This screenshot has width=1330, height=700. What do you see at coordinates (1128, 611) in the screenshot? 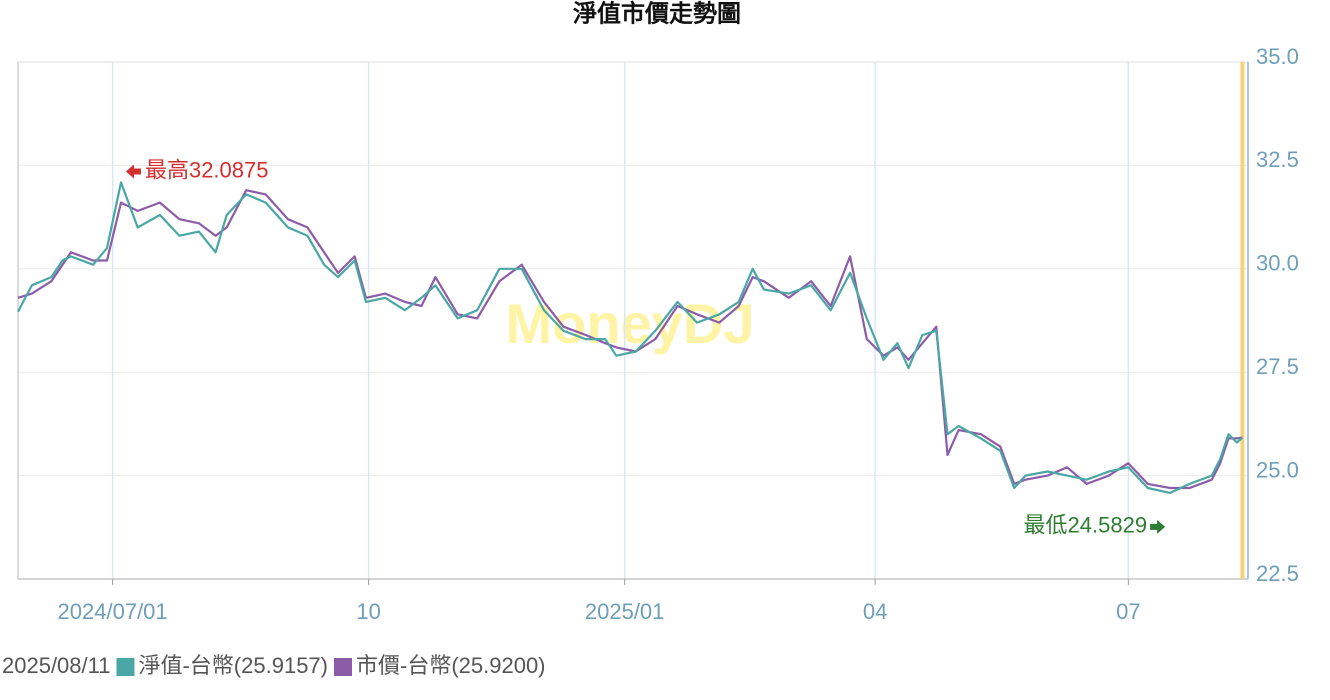
I see `x-tick-label: 07` at bounding box center [1128, 611].